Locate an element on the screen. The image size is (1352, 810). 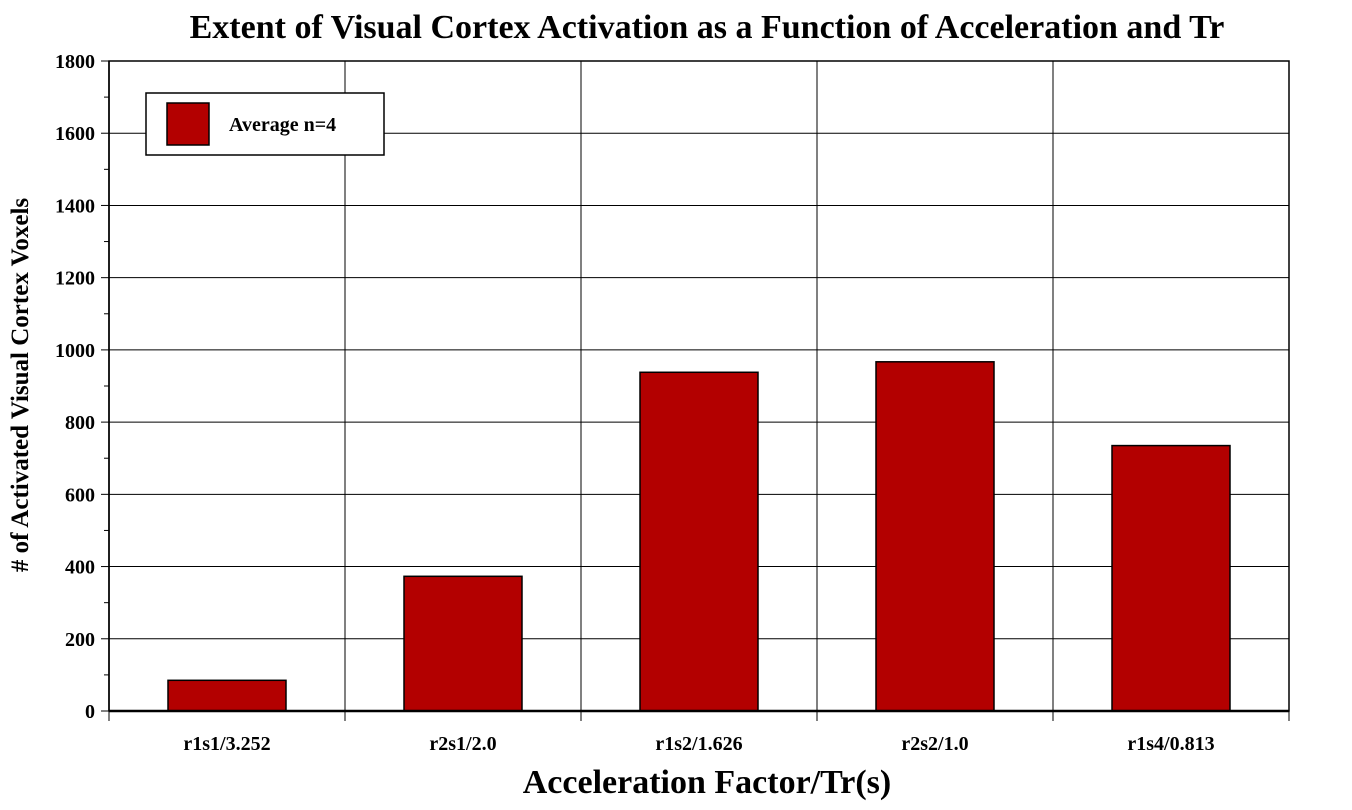
legend: Average n=4 is located at coordinates (265, 124).